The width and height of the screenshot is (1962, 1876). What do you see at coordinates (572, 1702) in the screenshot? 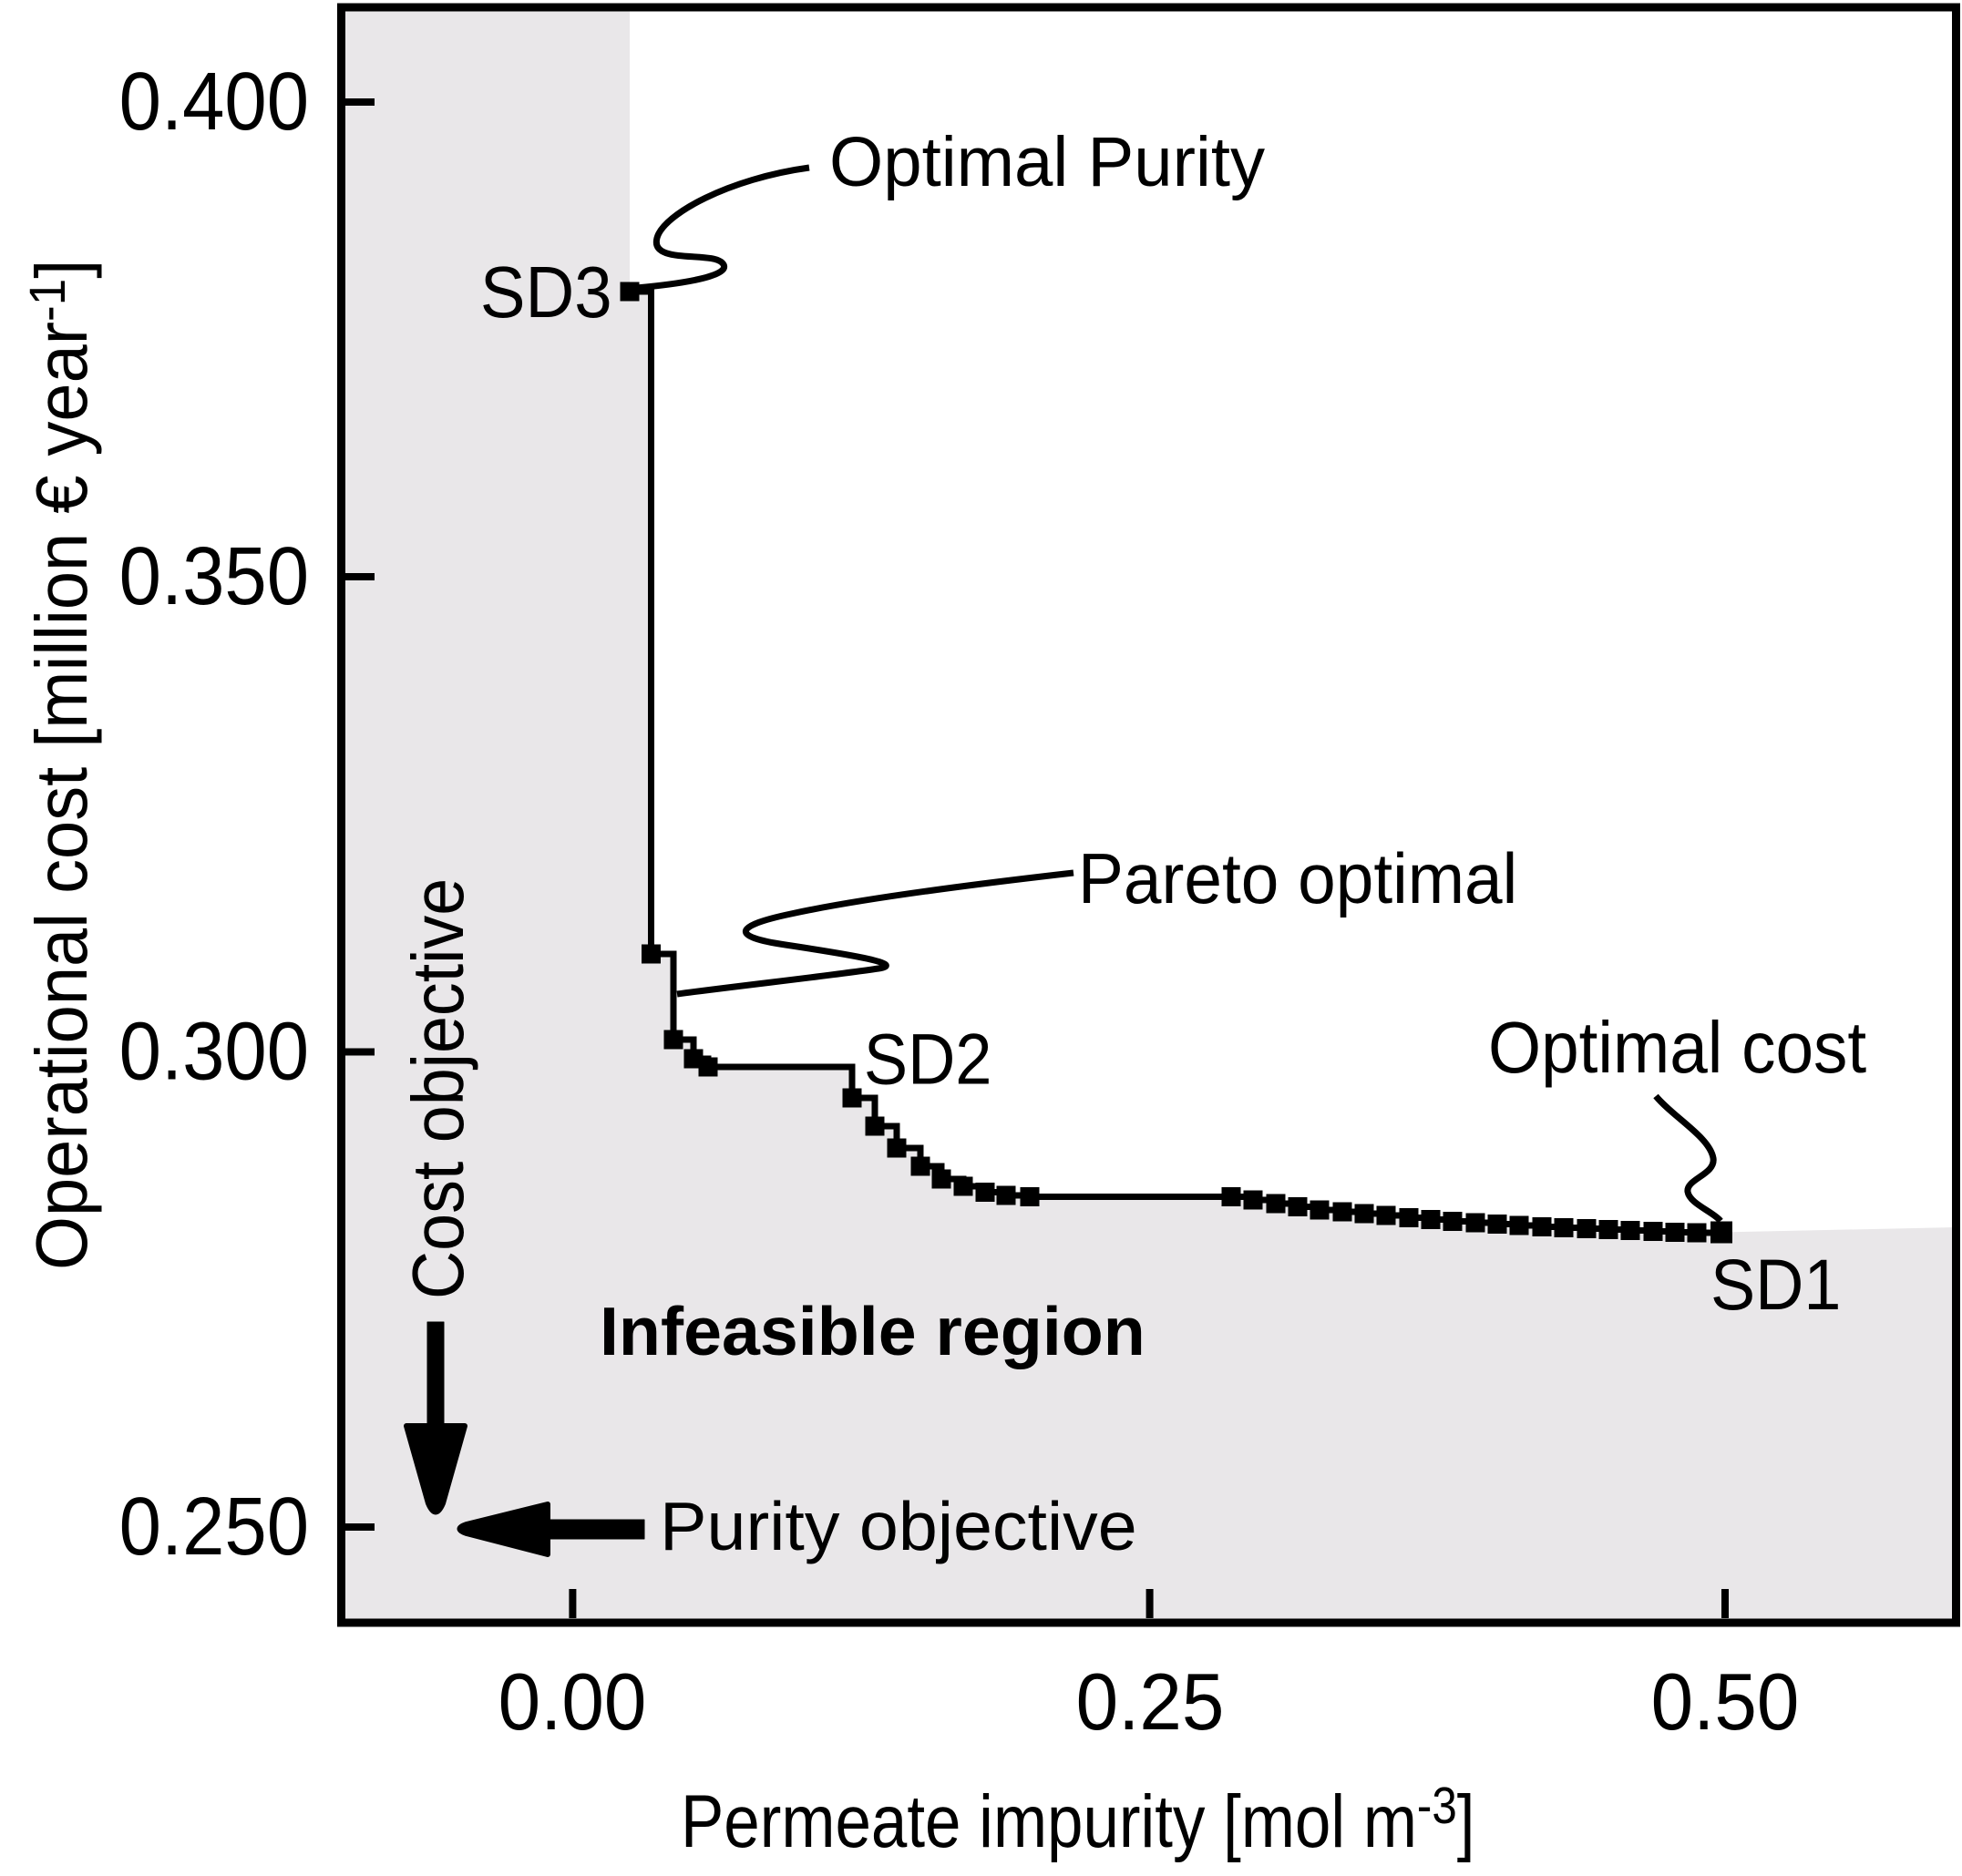
I see `svg-text: 0.00` at bounding box center [572, 1702].